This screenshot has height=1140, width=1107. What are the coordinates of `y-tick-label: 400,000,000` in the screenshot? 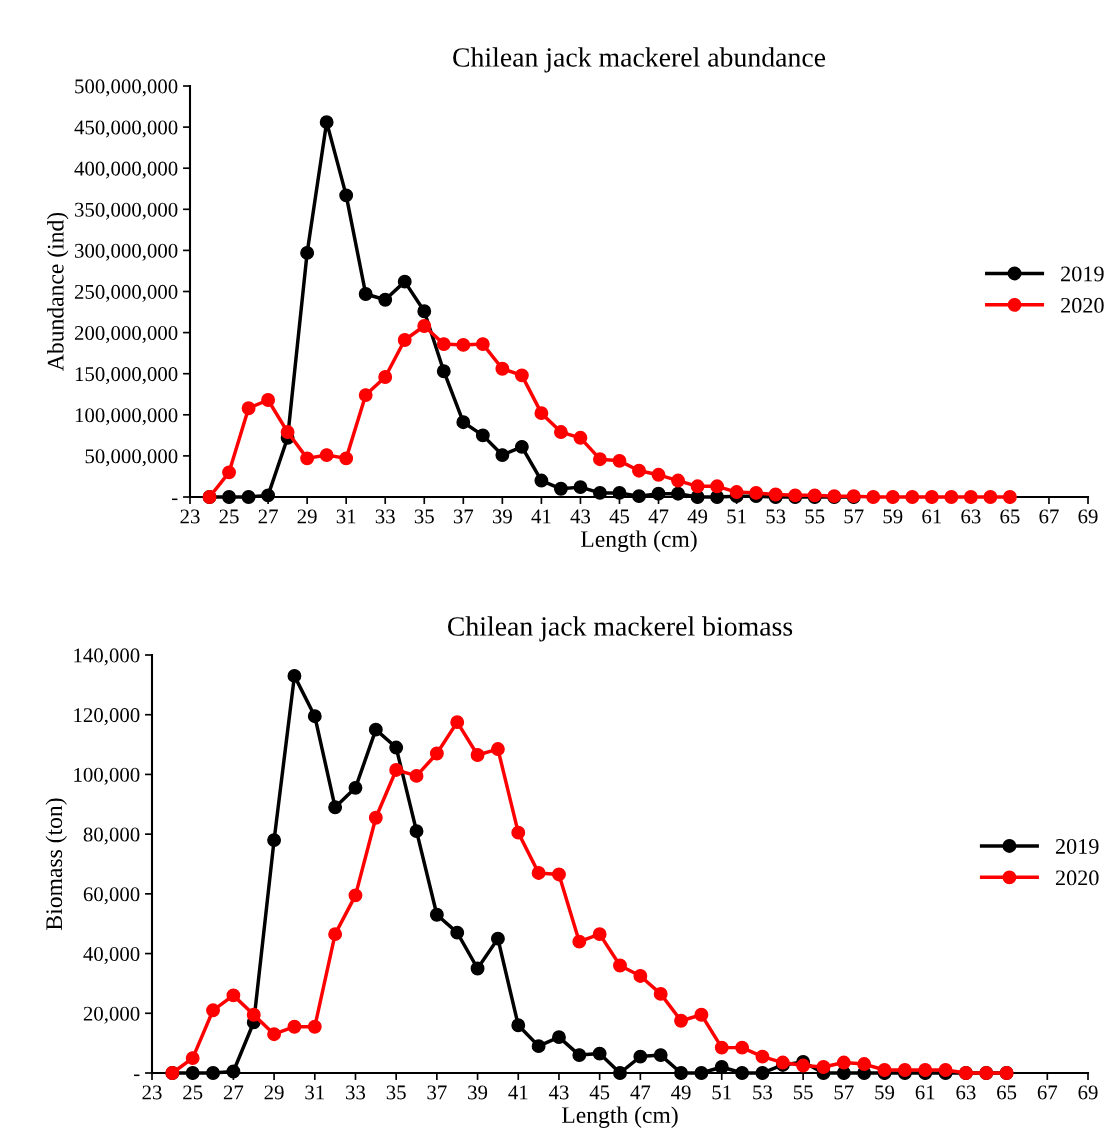 It's located at (126, 170).